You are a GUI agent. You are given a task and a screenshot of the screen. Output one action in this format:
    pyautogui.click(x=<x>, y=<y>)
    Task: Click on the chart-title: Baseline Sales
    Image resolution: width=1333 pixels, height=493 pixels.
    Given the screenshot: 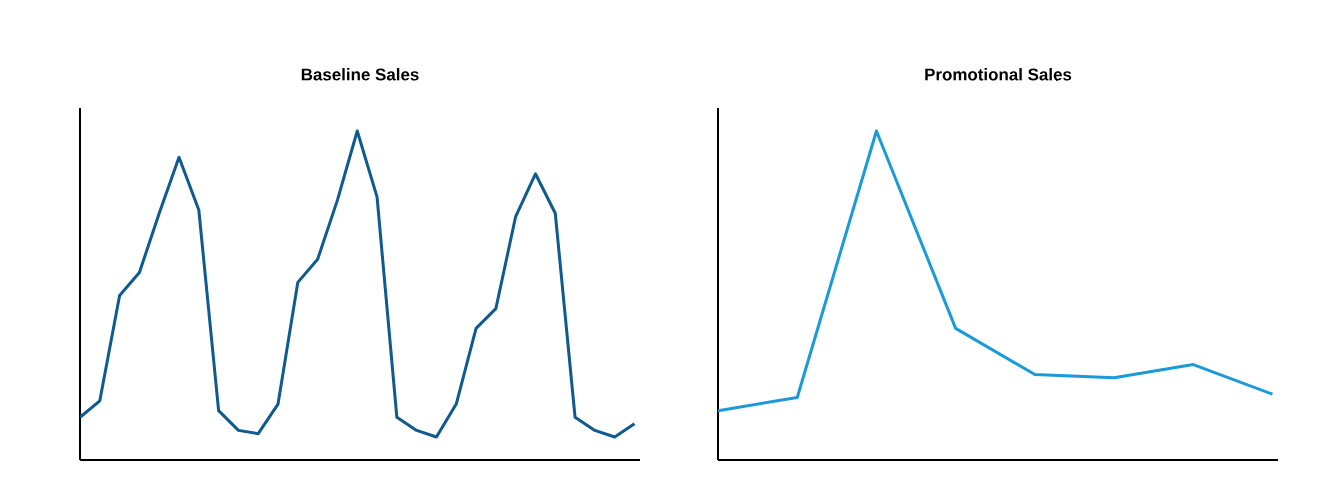 What is the action you would take?
    pyautogui.click(x=360, y=74)
    